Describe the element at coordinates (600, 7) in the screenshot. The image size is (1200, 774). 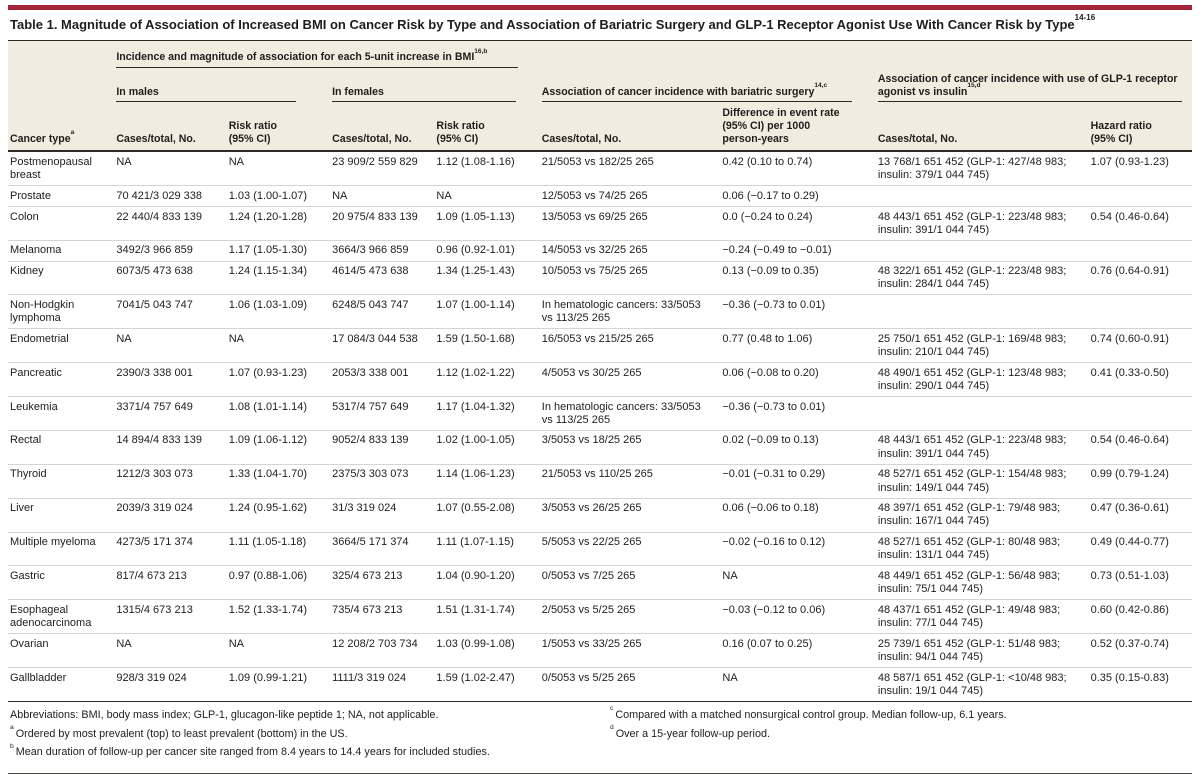
I see `accent-bar` at that location.